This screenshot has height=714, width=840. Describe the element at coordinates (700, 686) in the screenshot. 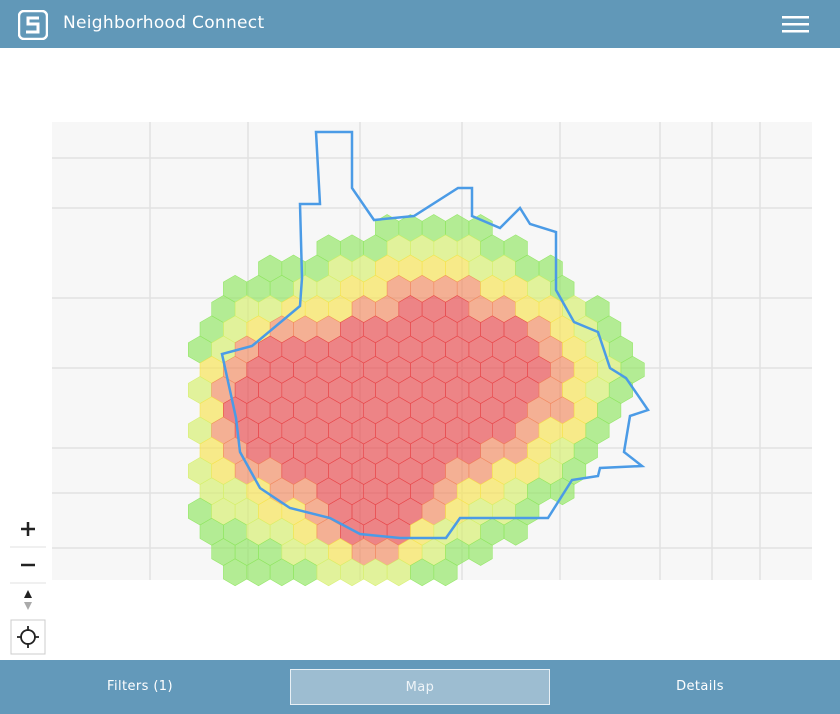

I see `details-tab: Details` at that location.